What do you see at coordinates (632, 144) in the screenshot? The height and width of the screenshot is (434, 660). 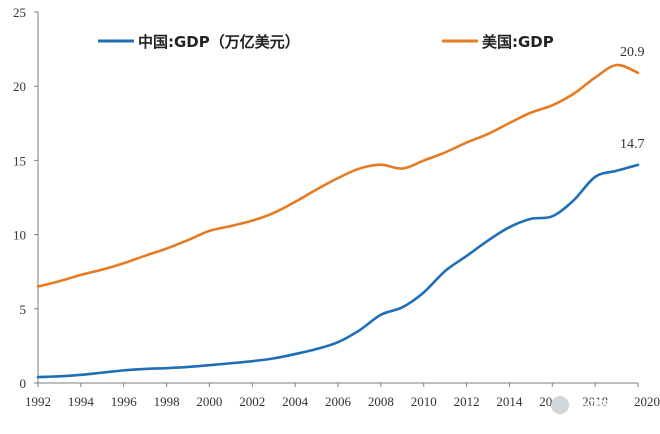 I see `data-label: 14.7` at bounding box center [632, 144].